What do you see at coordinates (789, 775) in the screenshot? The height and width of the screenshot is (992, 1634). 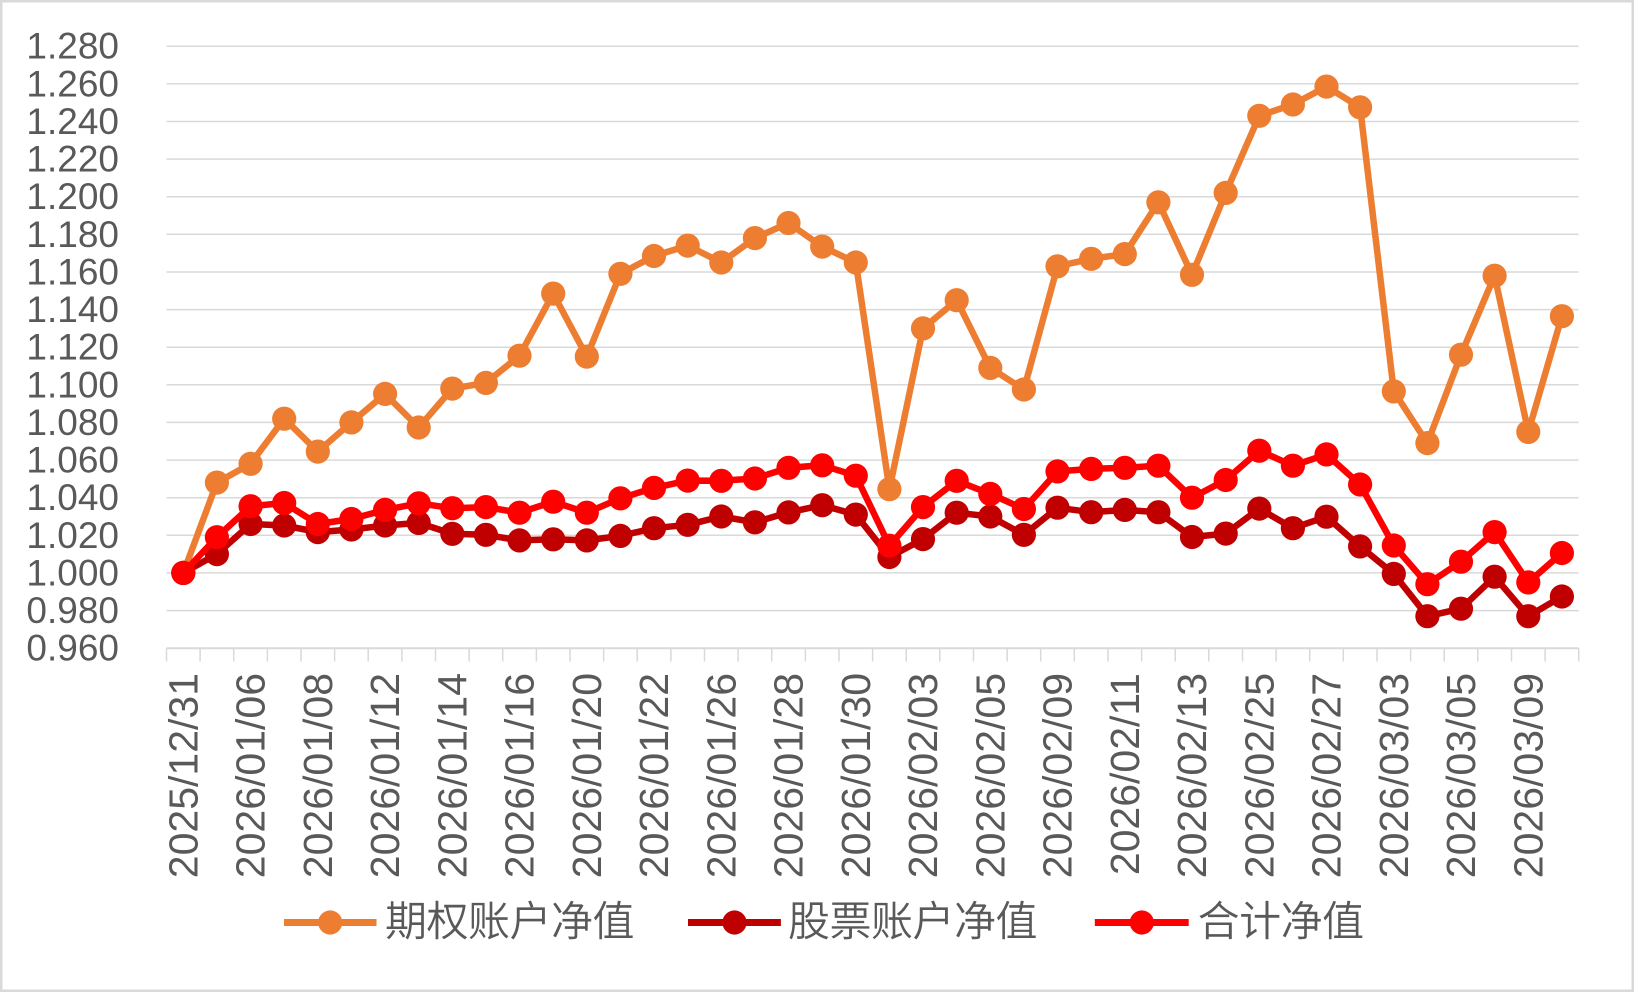 I see `svg-text: 2026/01/28` at bounding box center [789, 775].